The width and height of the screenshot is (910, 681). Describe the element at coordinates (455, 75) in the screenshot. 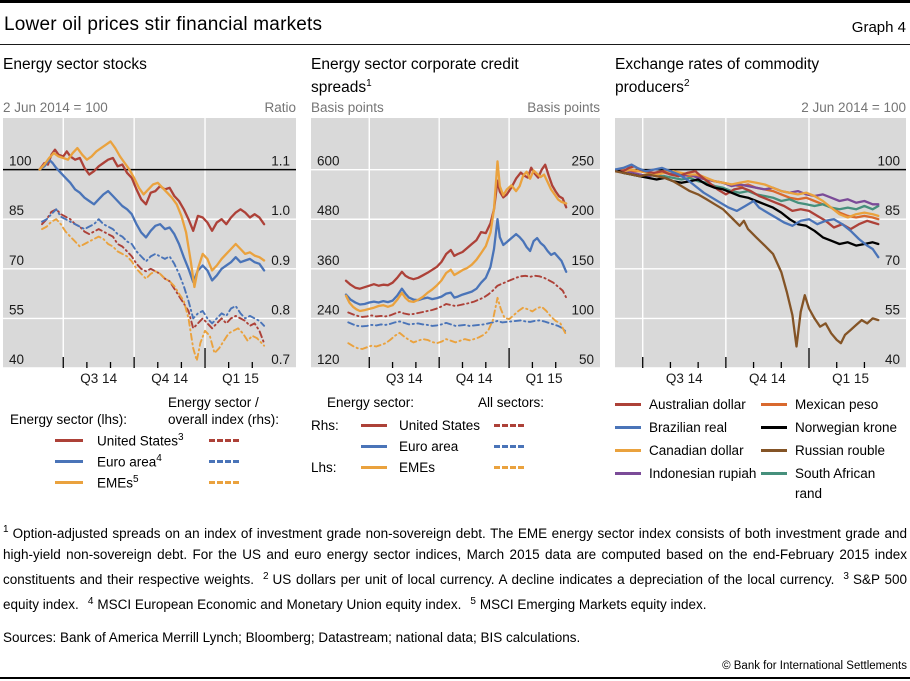

I see `panel-title-credit-spreads: Energy sector corporate credit spreads1` at that location.